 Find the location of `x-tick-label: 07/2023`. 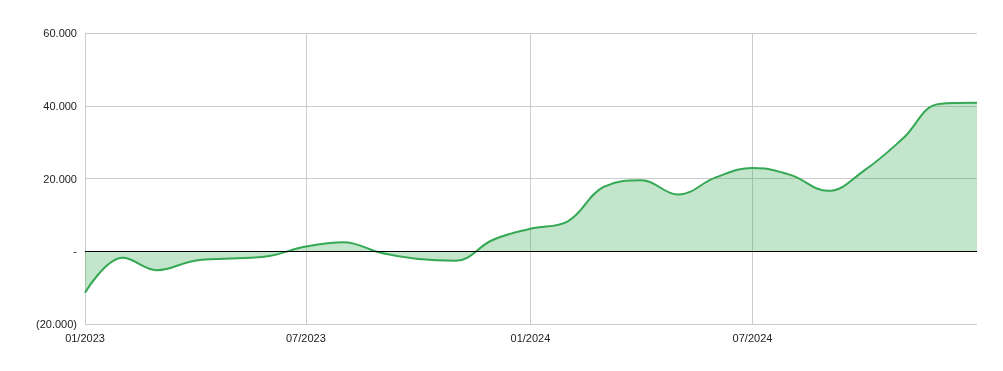

x-tick-label: 07/2023 is located at coordinates (305, 337).